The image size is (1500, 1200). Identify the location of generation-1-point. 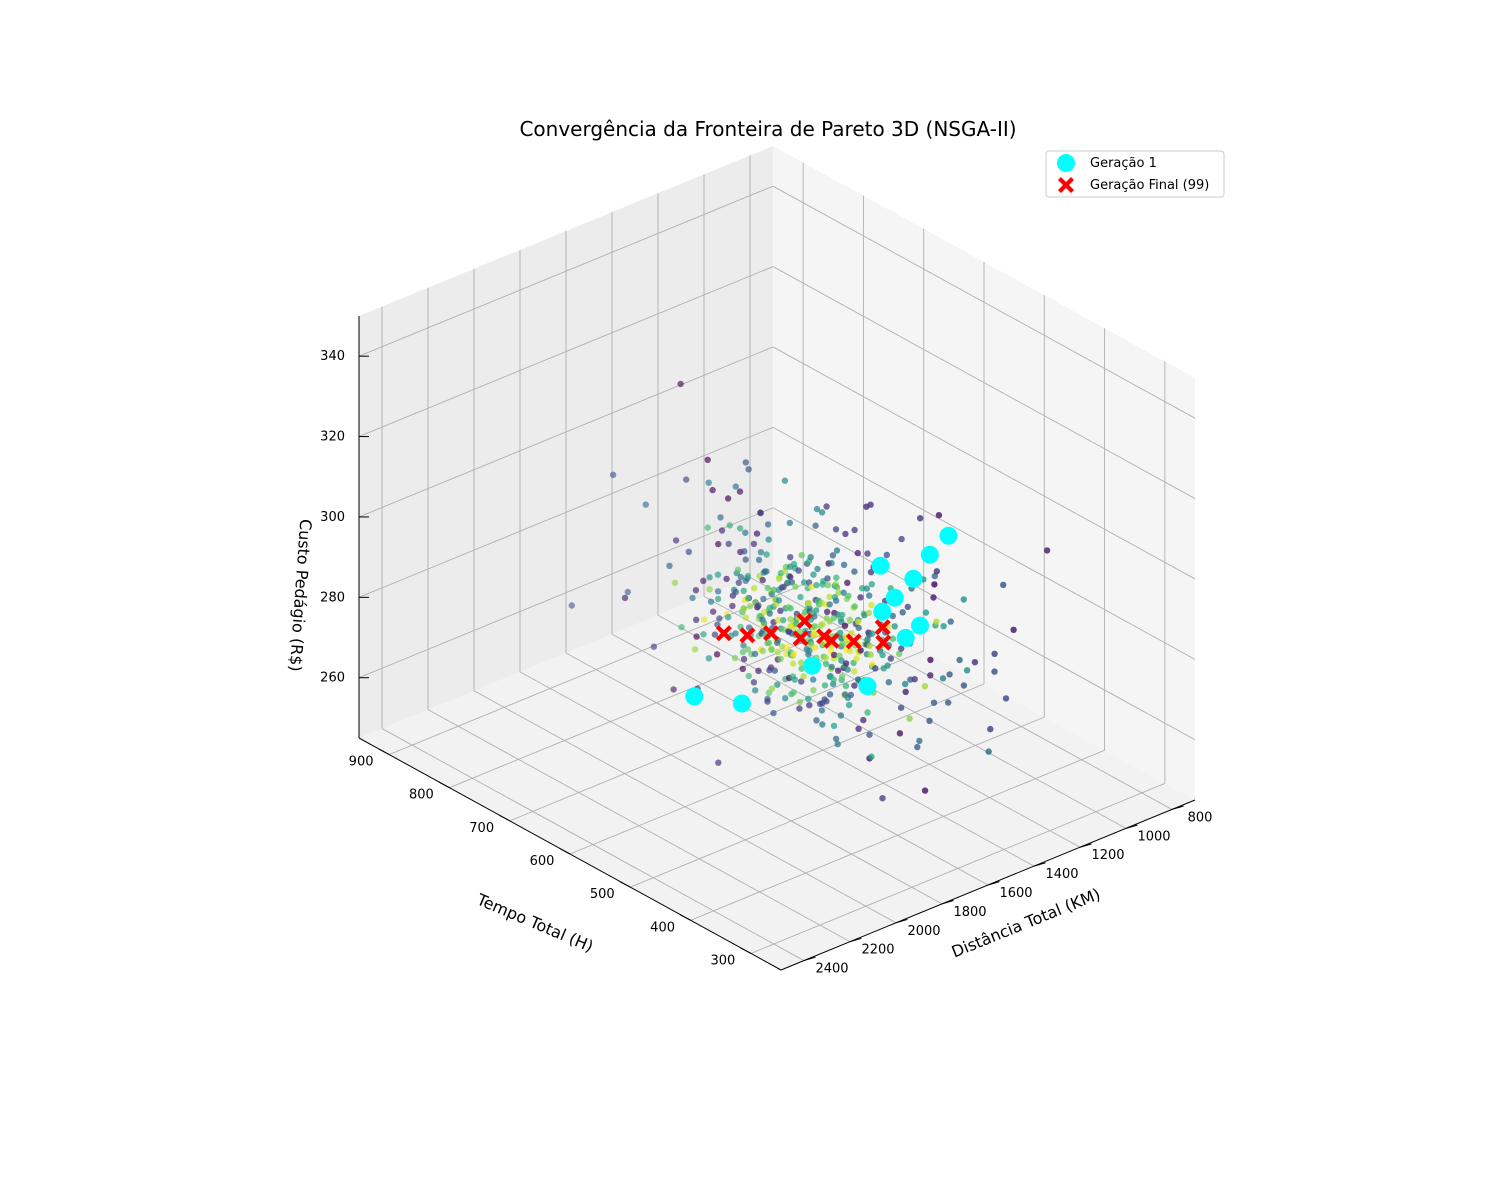
(867, 686).